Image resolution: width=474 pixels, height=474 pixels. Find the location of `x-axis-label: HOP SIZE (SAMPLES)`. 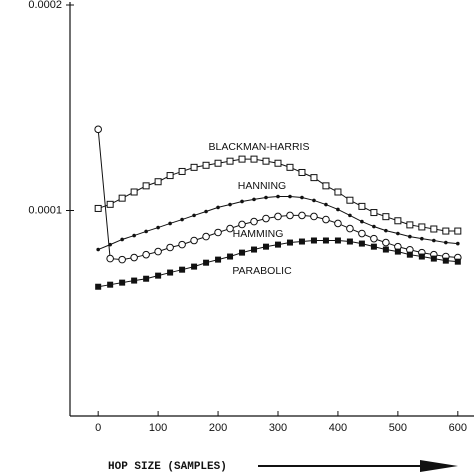

x-axis-label: HOP SIZE (SAMPLES) is located at coordinates (167, 467).